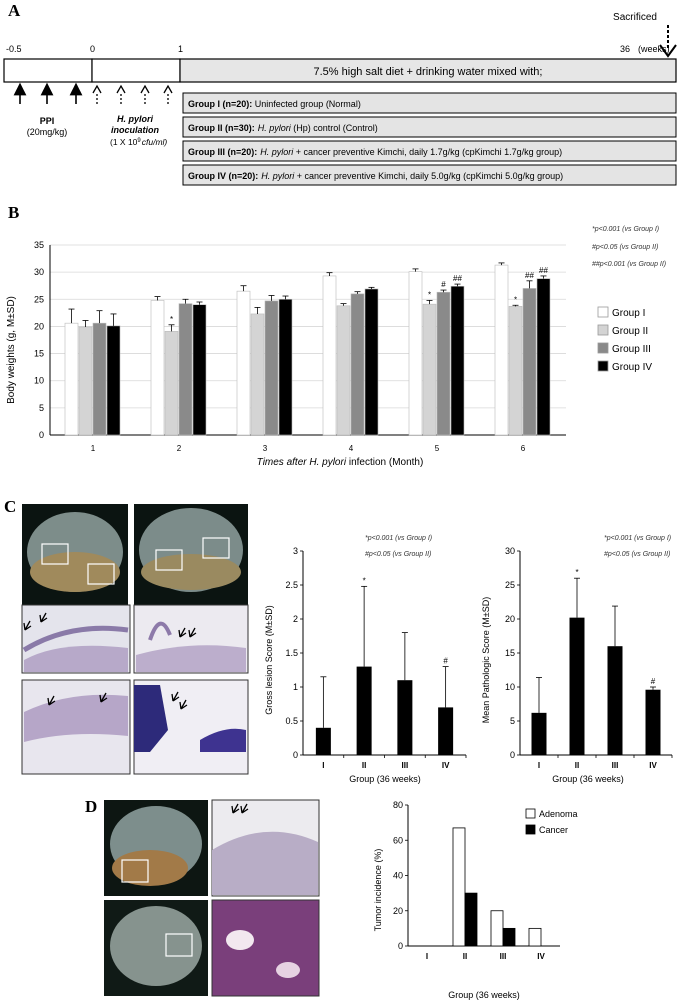 This screenshot has height=1006, width=680. Describe the element at coordinates (265, 448) in the screenshot. I see `x-tick-label: 3` at that location.